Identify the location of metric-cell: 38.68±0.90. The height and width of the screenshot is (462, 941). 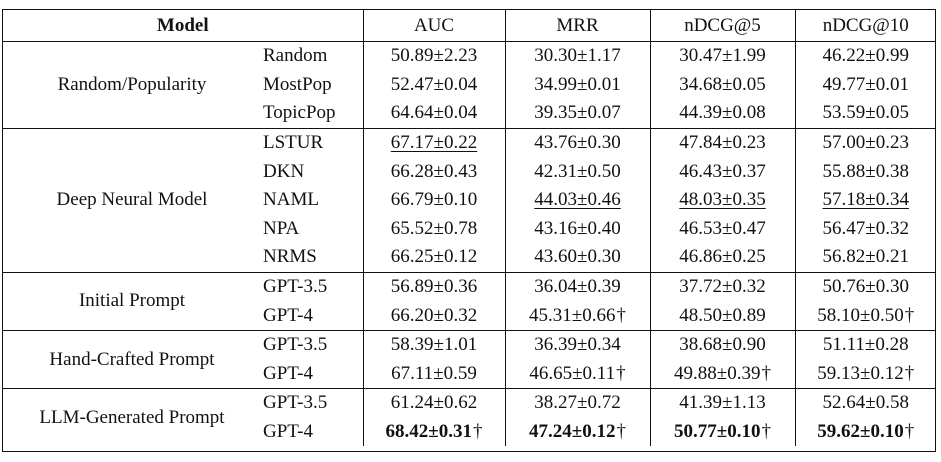
(722, 345).